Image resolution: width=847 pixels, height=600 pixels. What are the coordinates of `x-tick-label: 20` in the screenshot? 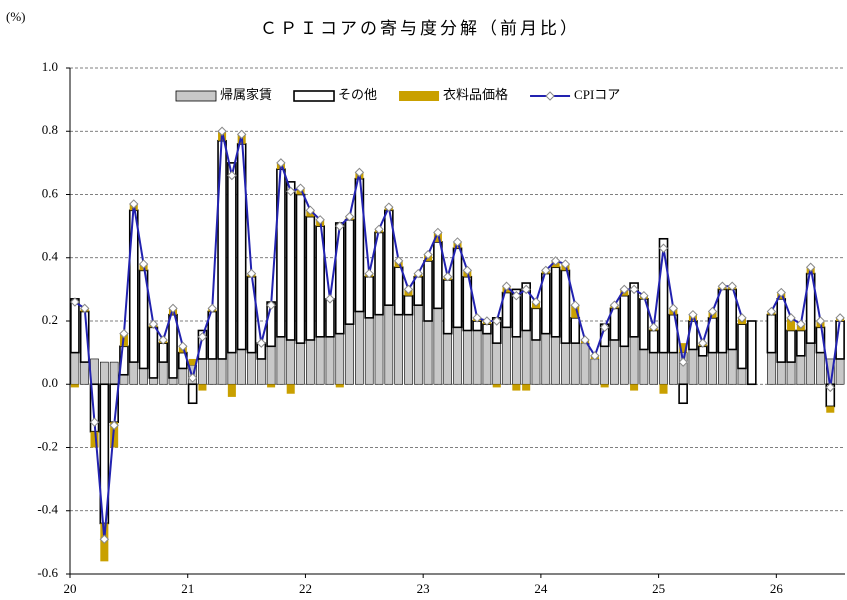 It's located at (70, 588).